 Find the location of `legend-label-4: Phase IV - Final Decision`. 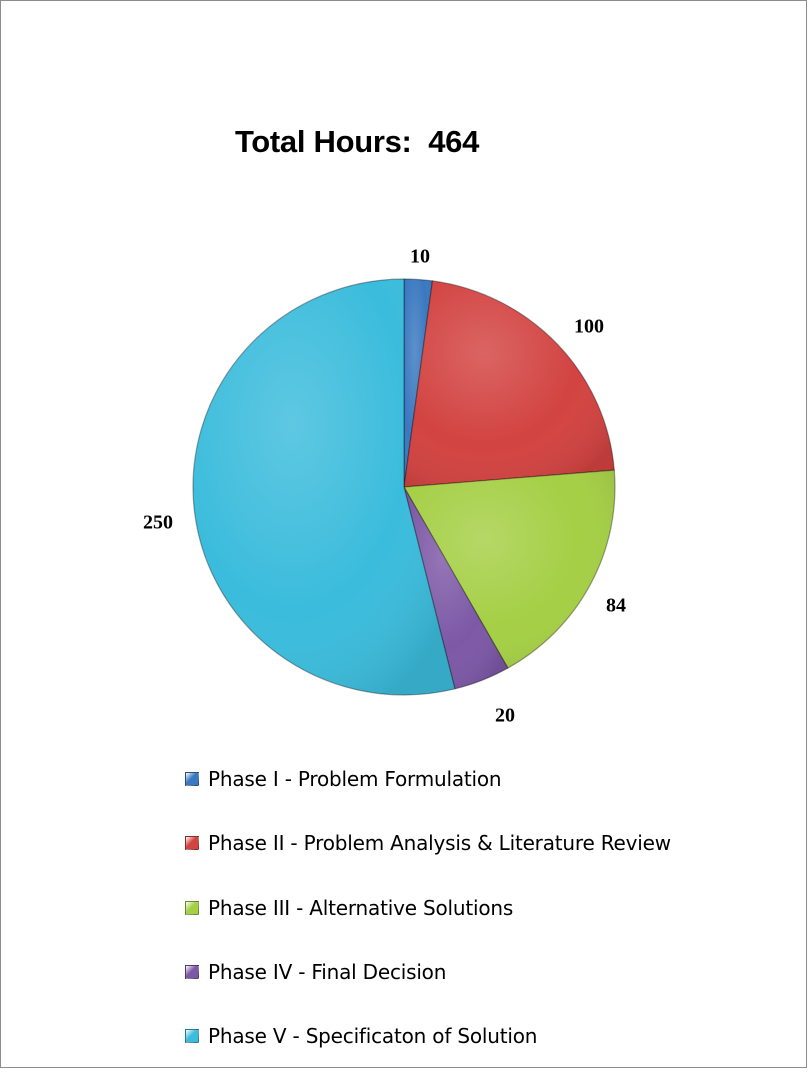

legend-label-4: Phase IV - Final Decision is located at coordinates (327, 971).